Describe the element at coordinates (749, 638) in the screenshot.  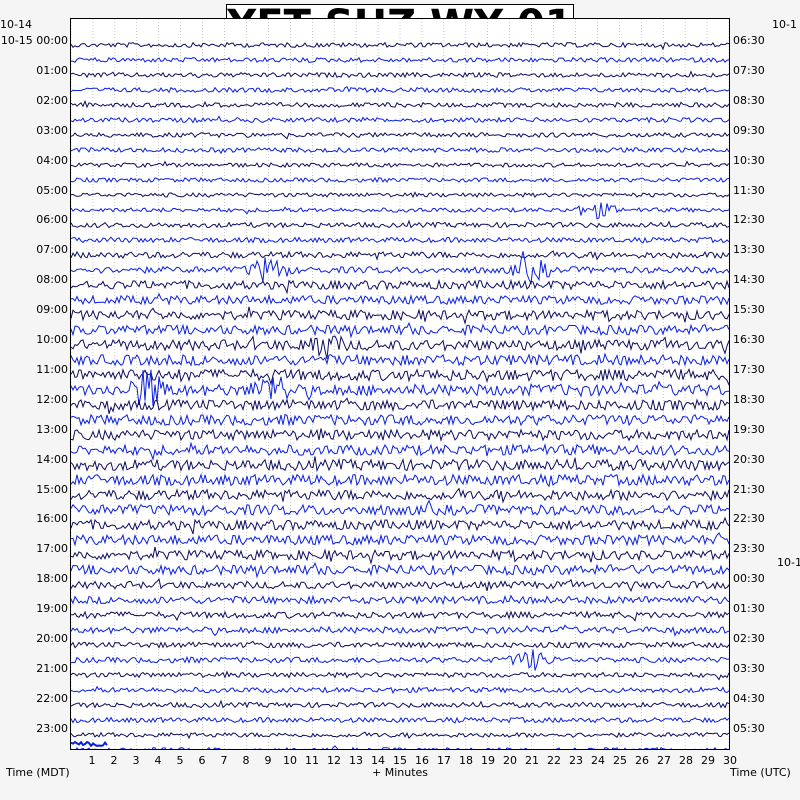
I see `right-hour-label: 02:30` at that location.